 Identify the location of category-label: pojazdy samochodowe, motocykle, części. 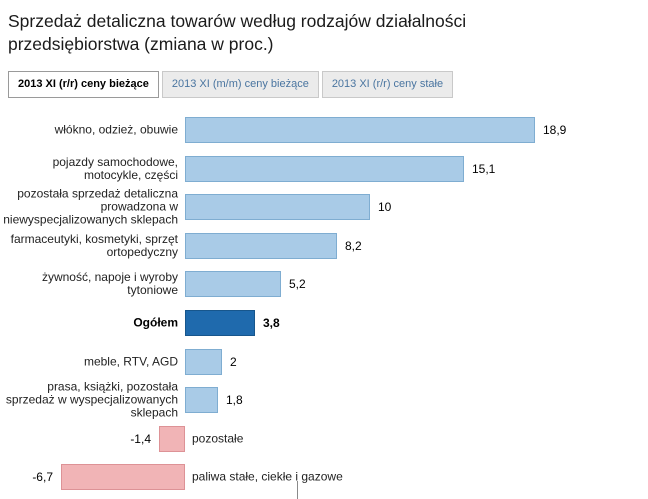
(115, 169).